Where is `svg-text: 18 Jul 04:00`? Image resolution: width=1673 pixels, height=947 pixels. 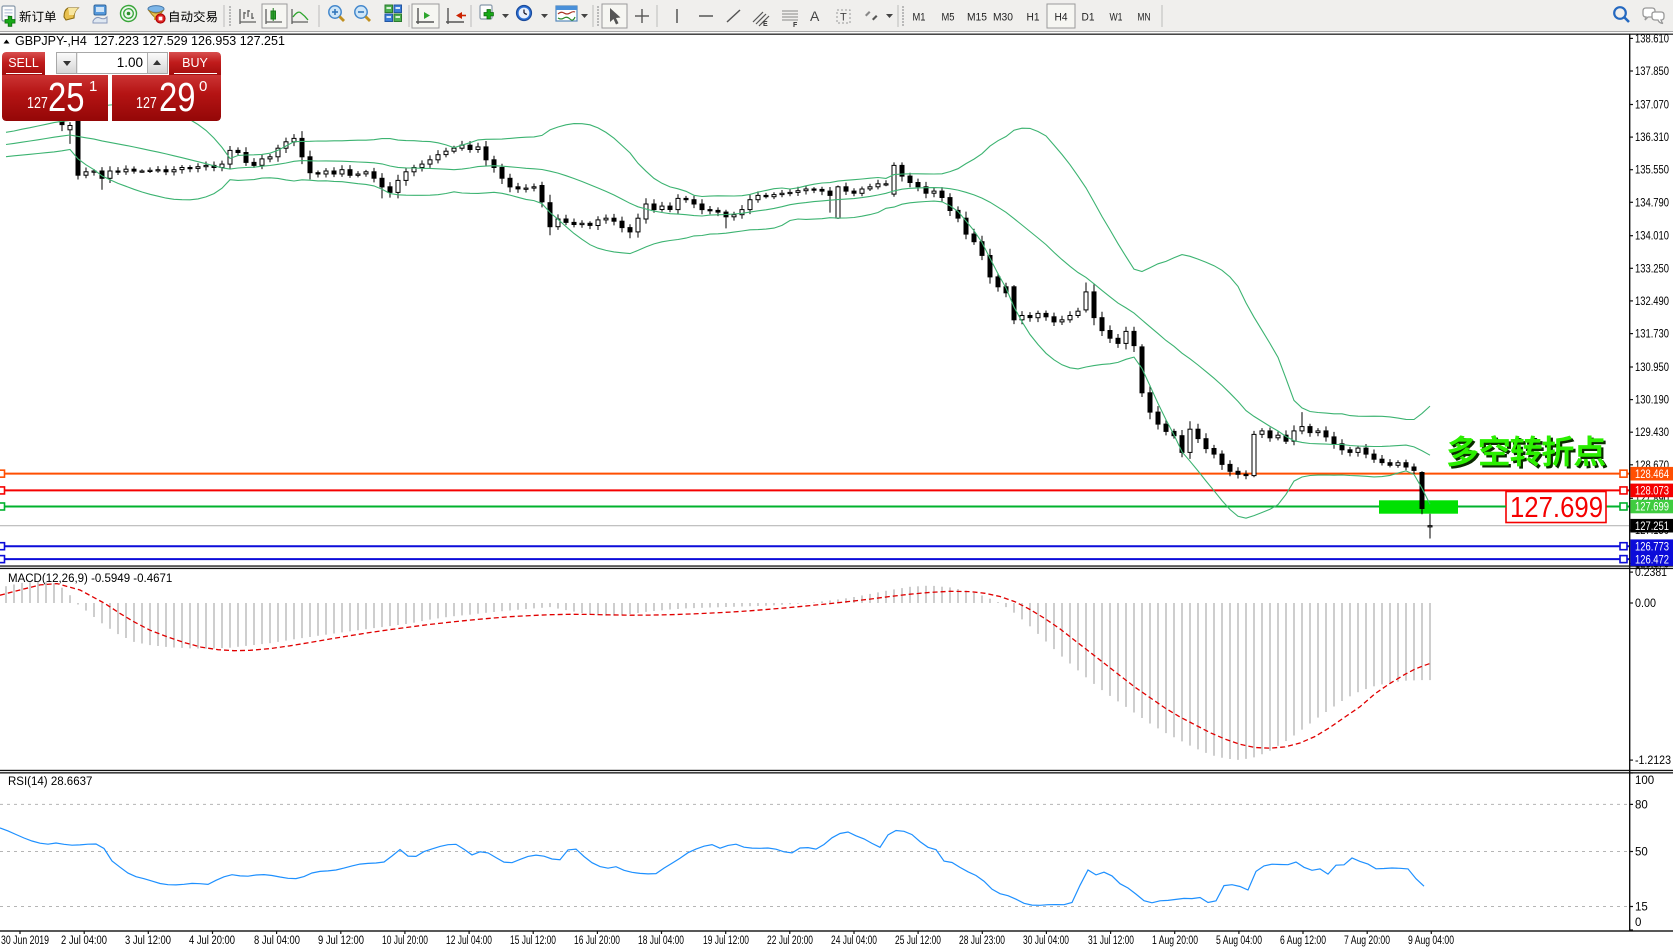 svg-text: 18 Jul 04:00 is located at coordinates (661, 941).